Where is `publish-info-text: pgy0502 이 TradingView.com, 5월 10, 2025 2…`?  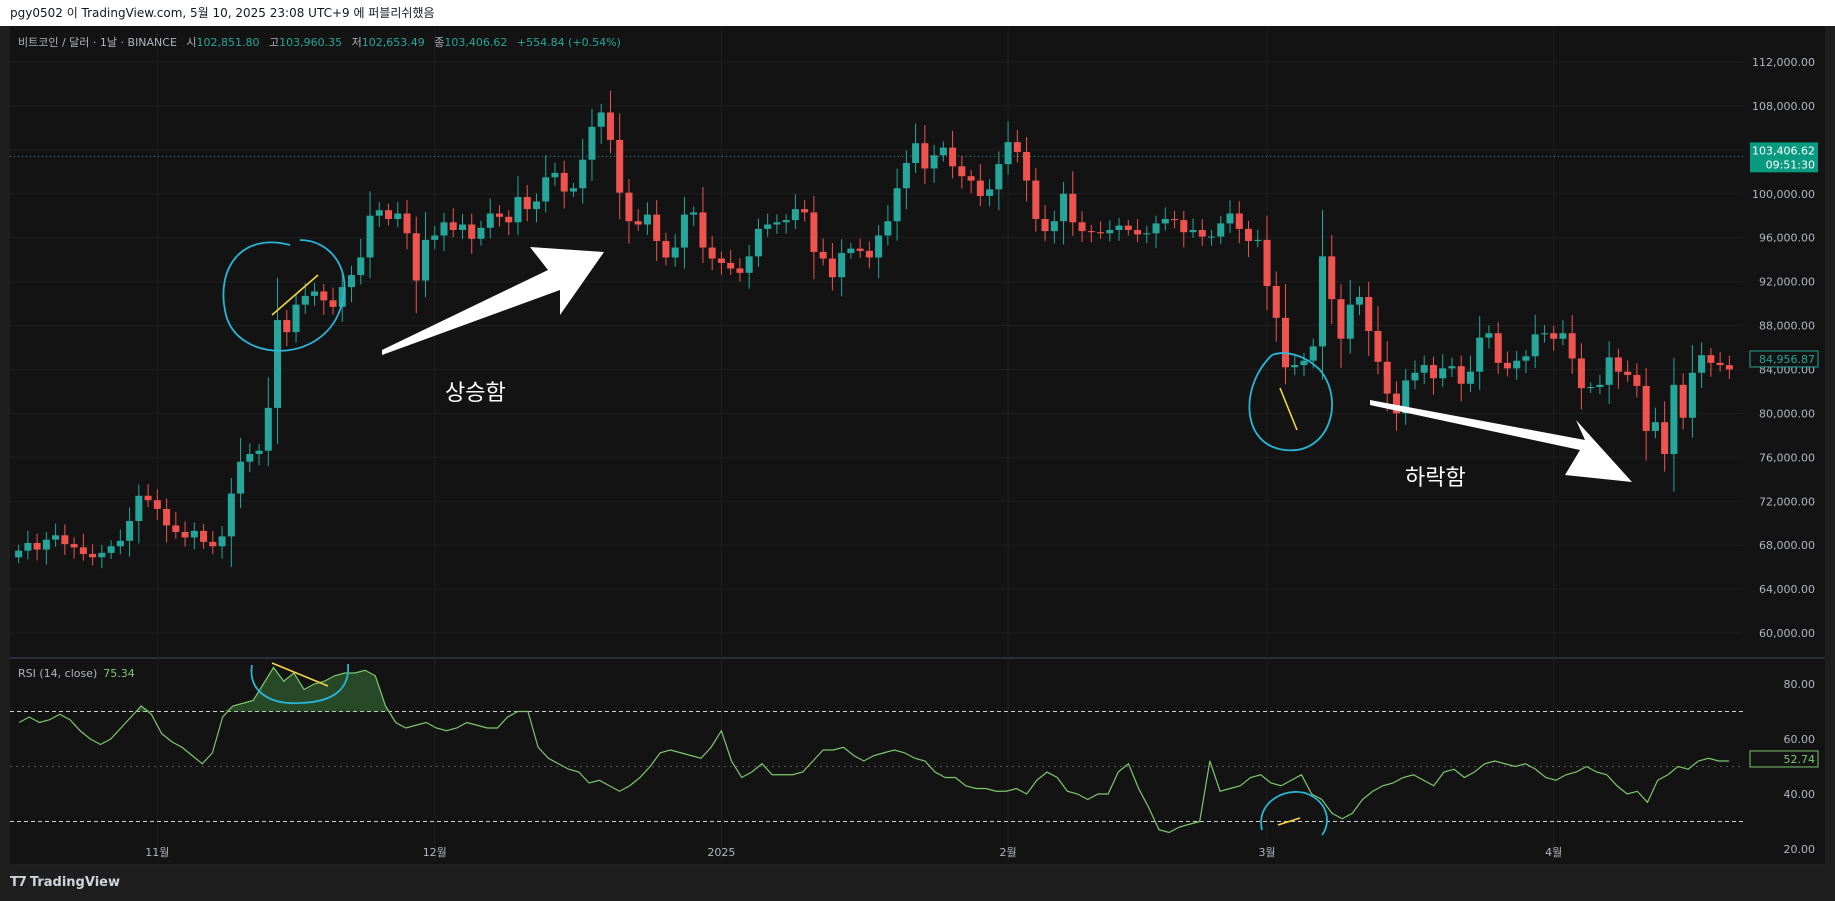 publish-info-text: pgy0502 이 TradingView.com, 5월 10, 2025 2… is located at coordinates (222, 13).